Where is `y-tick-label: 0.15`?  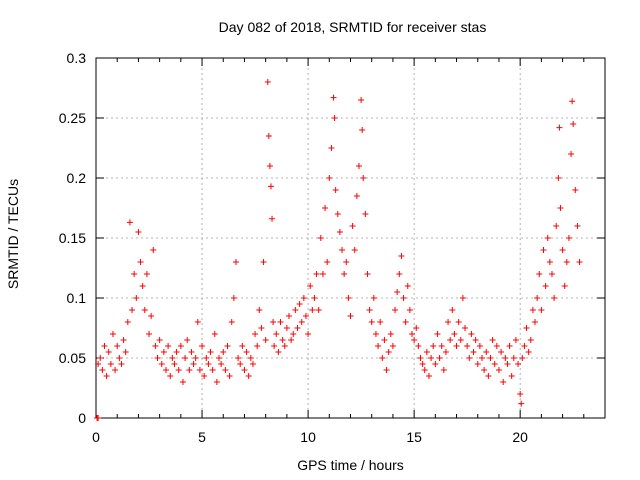 y-tick-label: 0.15 is located at coordinates (72, 238).